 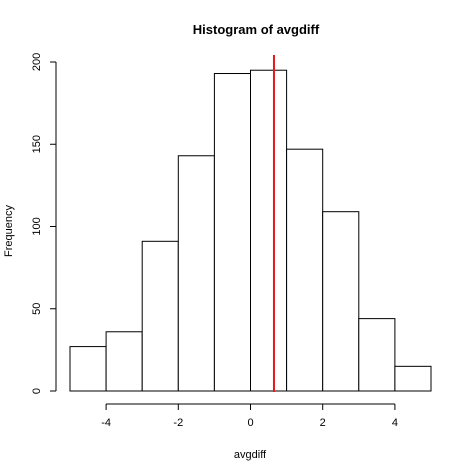 What do you see at coordinates (250, 423) in the screenshot?
I see `x-tick-label: 0` at bounding box center [250, 423].